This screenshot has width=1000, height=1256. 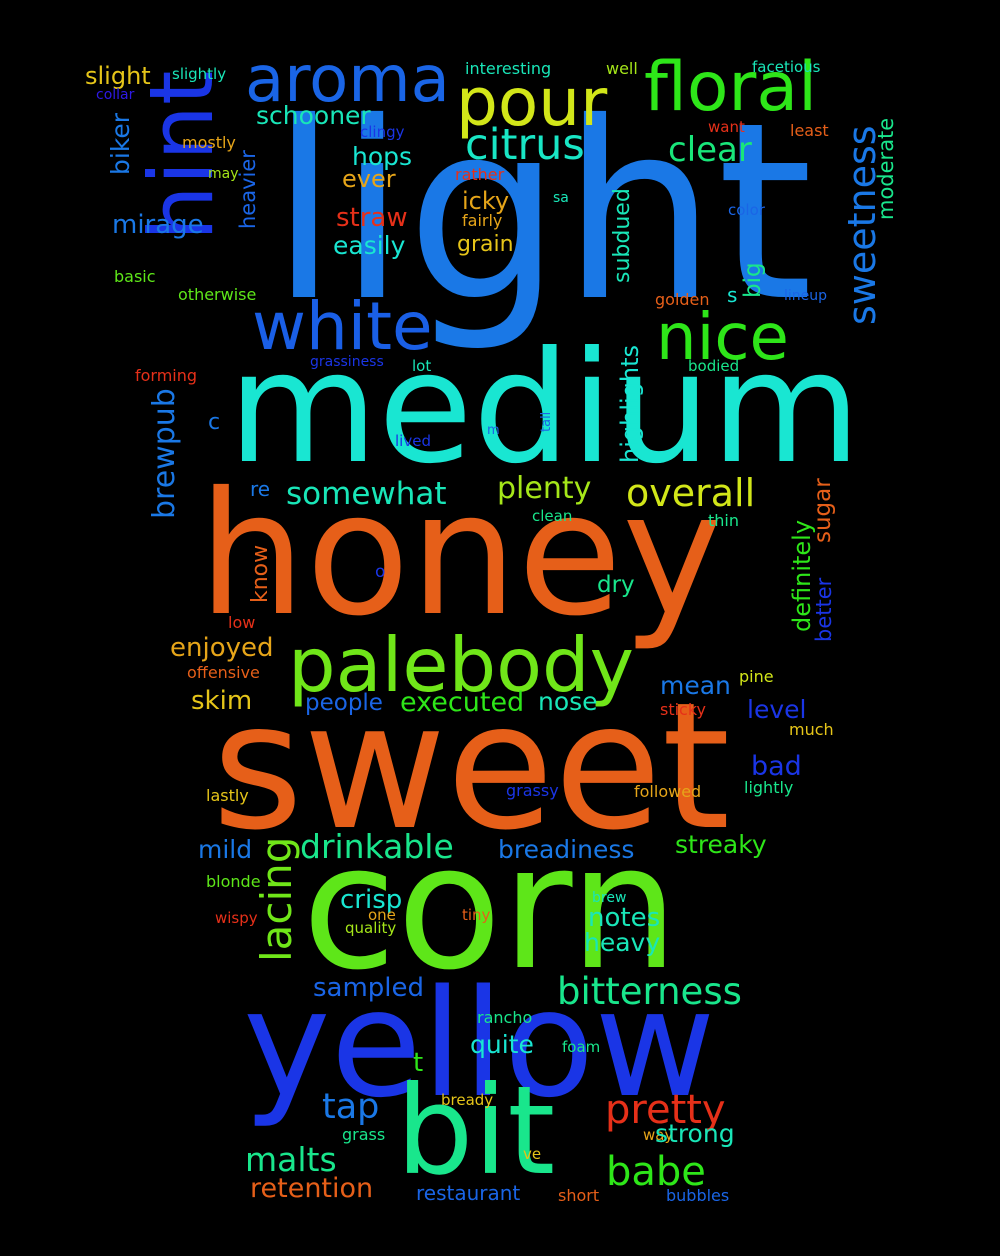 What do you see at coordinates (532, 790) in the screenshot?
I see `word-grassy: grassy` at bounding box center [532, 790].